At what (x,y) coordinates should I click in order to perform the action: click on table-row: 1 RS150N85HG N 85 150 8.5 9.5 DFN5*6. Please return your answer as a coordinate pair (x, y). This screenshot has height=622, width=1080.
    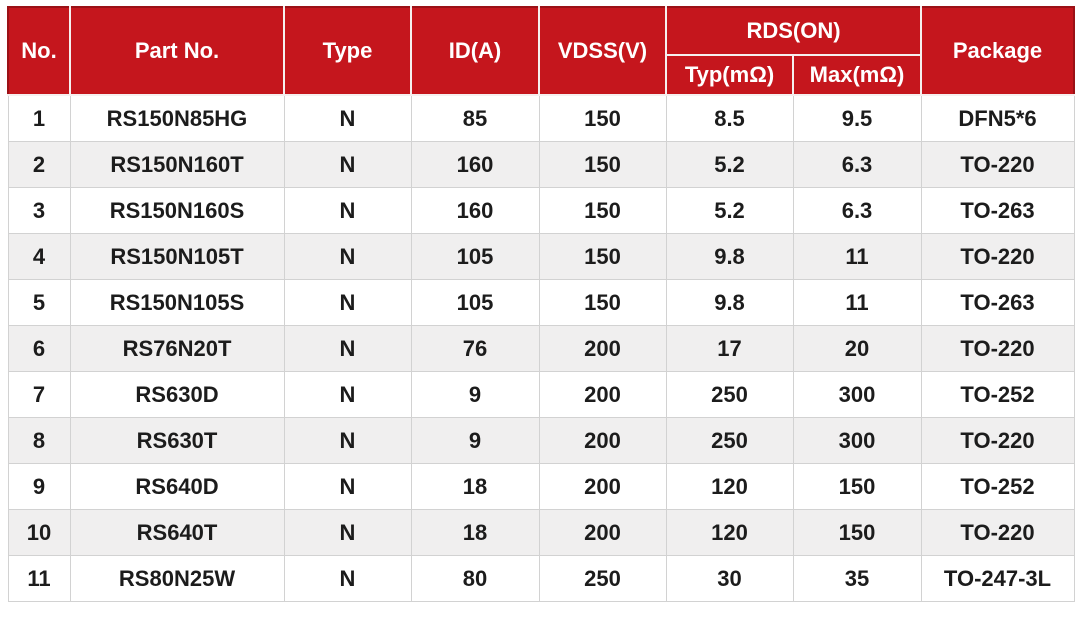
    Looking at the image, I should click on (541, 118).